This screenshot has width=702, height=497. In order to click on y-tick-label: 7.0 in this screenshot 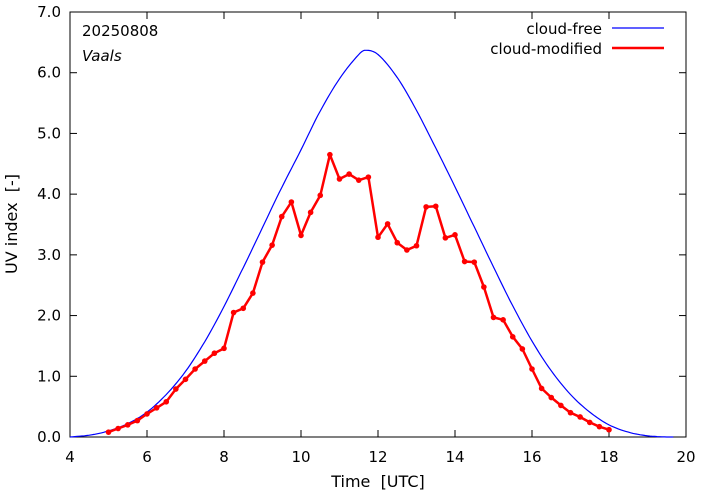, I will do `click(49, 12)`.